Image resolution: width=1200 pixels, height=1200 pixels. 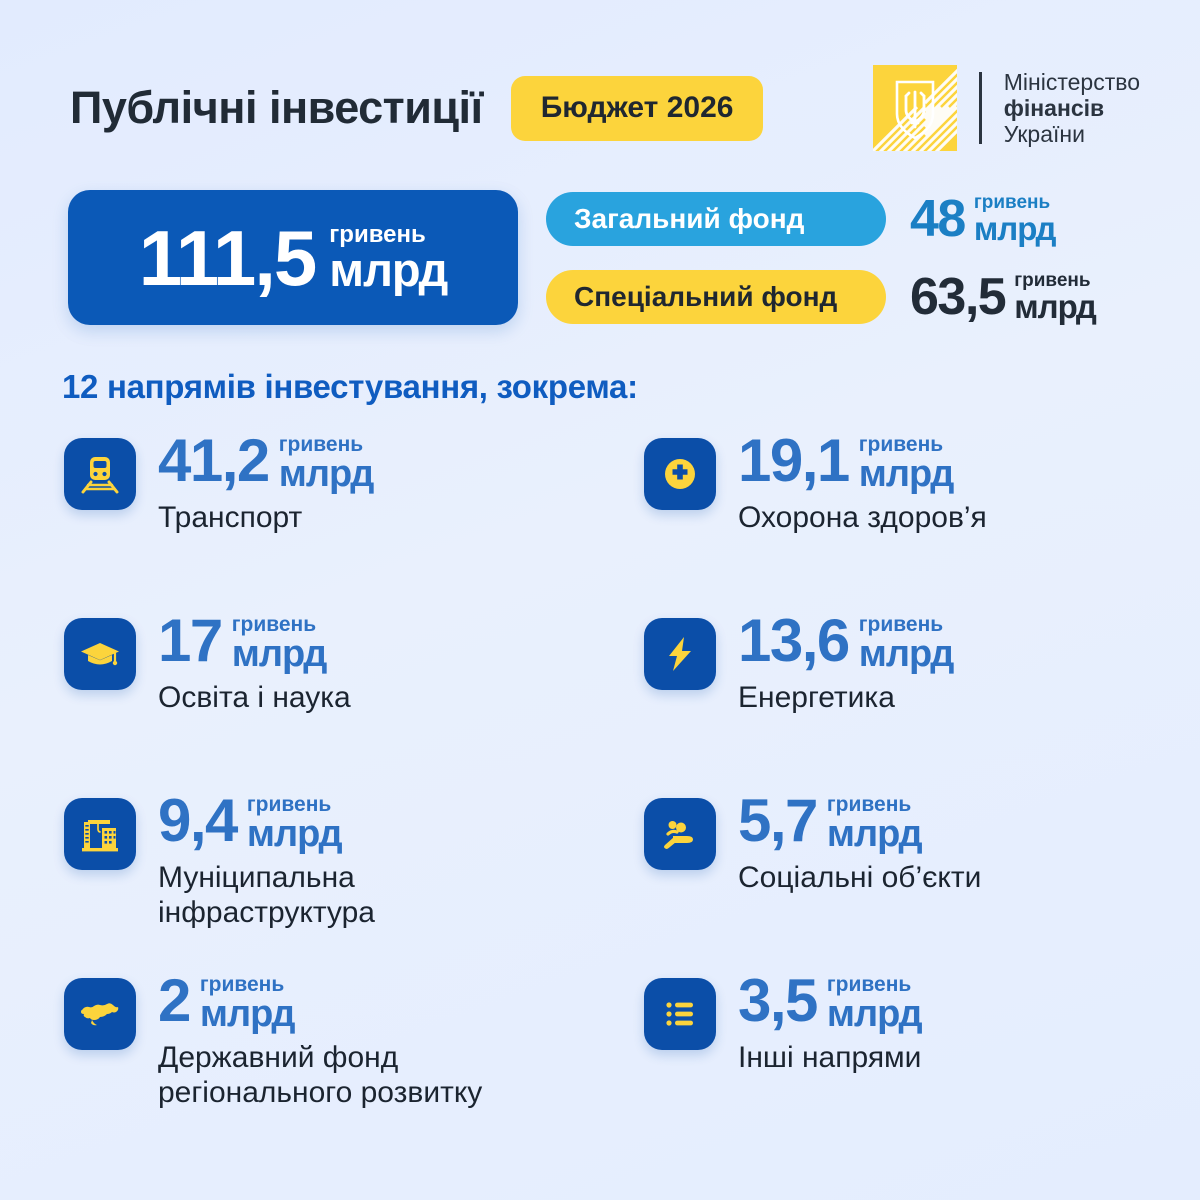 I want to click on investment-item-education: 17 гривень млрд Освіта і наука, so click(x=354, y=699).